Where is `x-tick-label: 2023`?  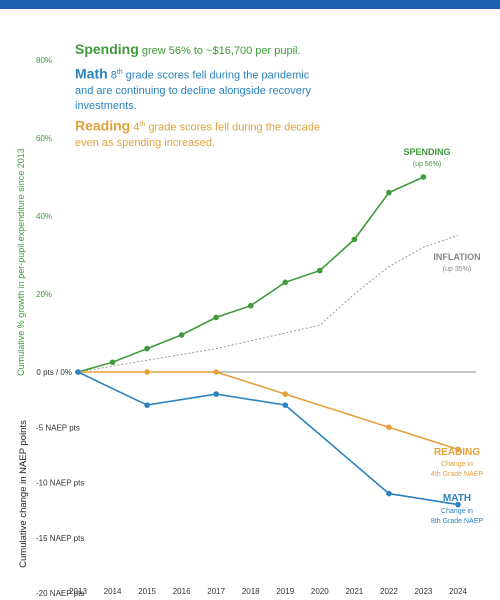
x-tick-label: 2023 is located at coordinates (424, 591).